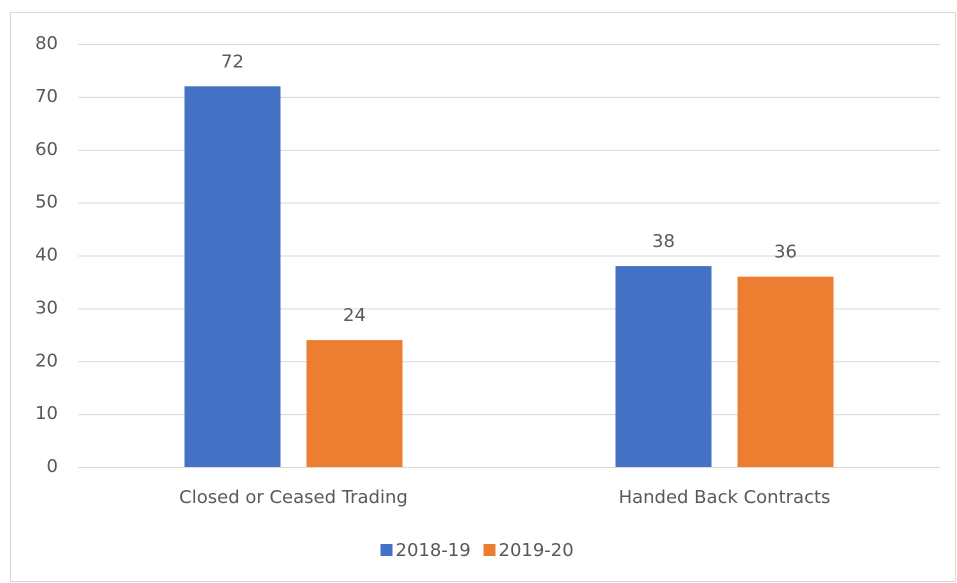 The image size is (957, 583). What do you see at coordinates (46, 307) in the screenshot?
I see `y-tick-label: 30` at bounding box center [46, 307].